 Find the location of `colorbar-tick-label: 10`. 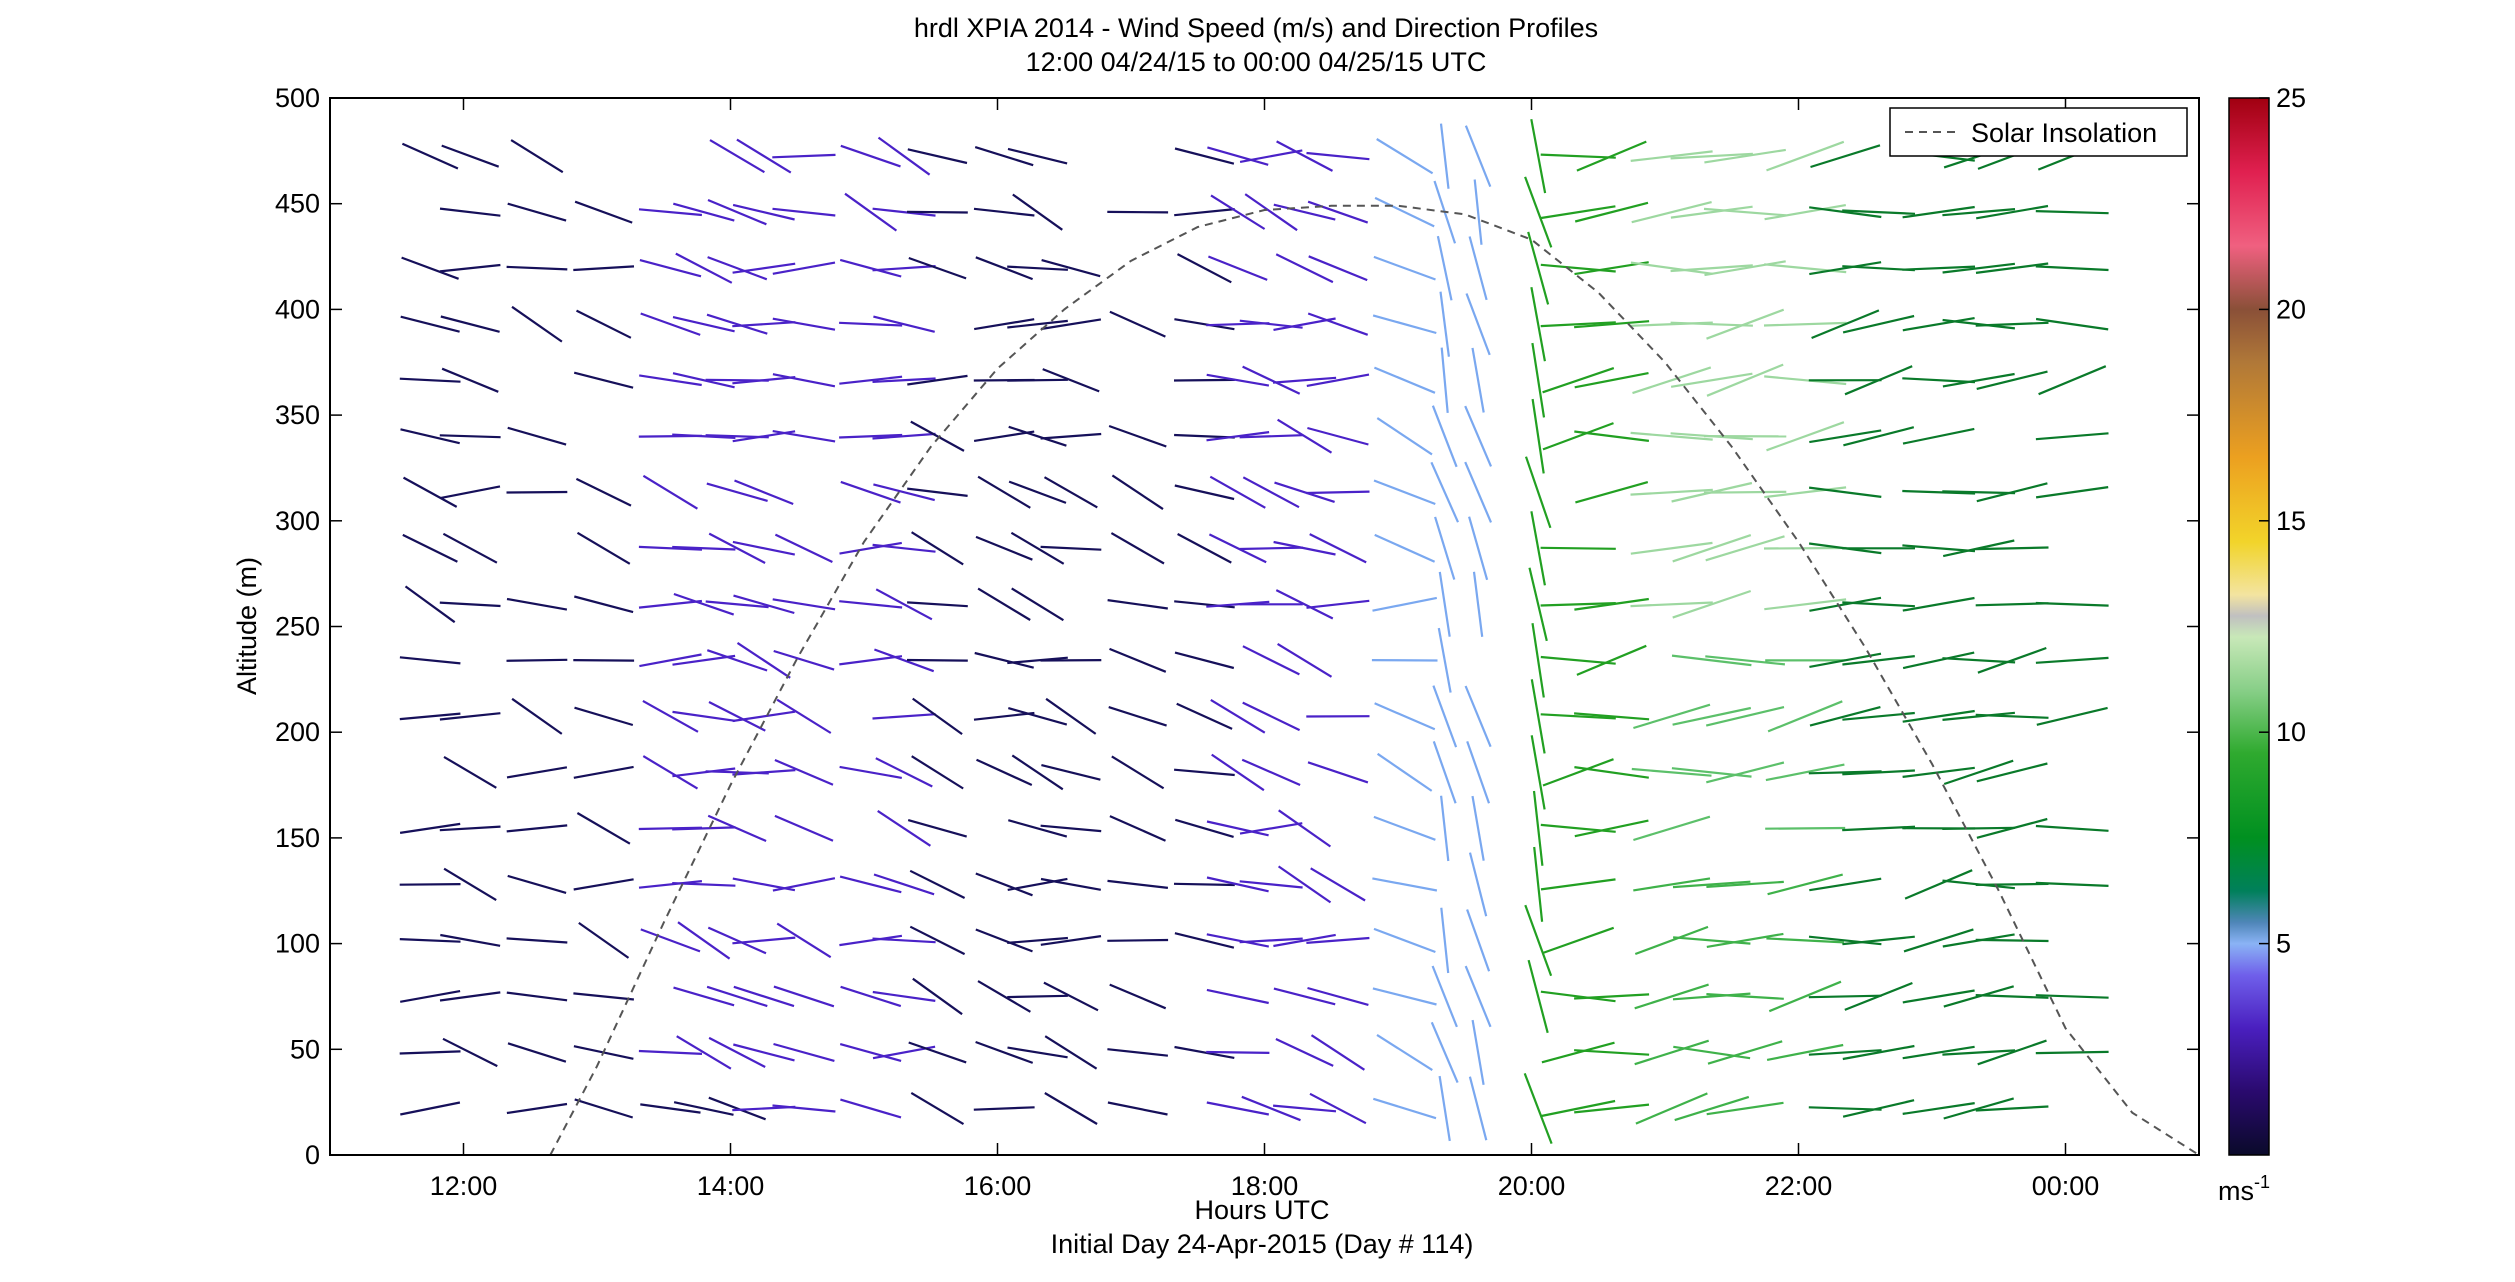

colorbar-tick-label: 10 is located at coordinates (2291, 732).